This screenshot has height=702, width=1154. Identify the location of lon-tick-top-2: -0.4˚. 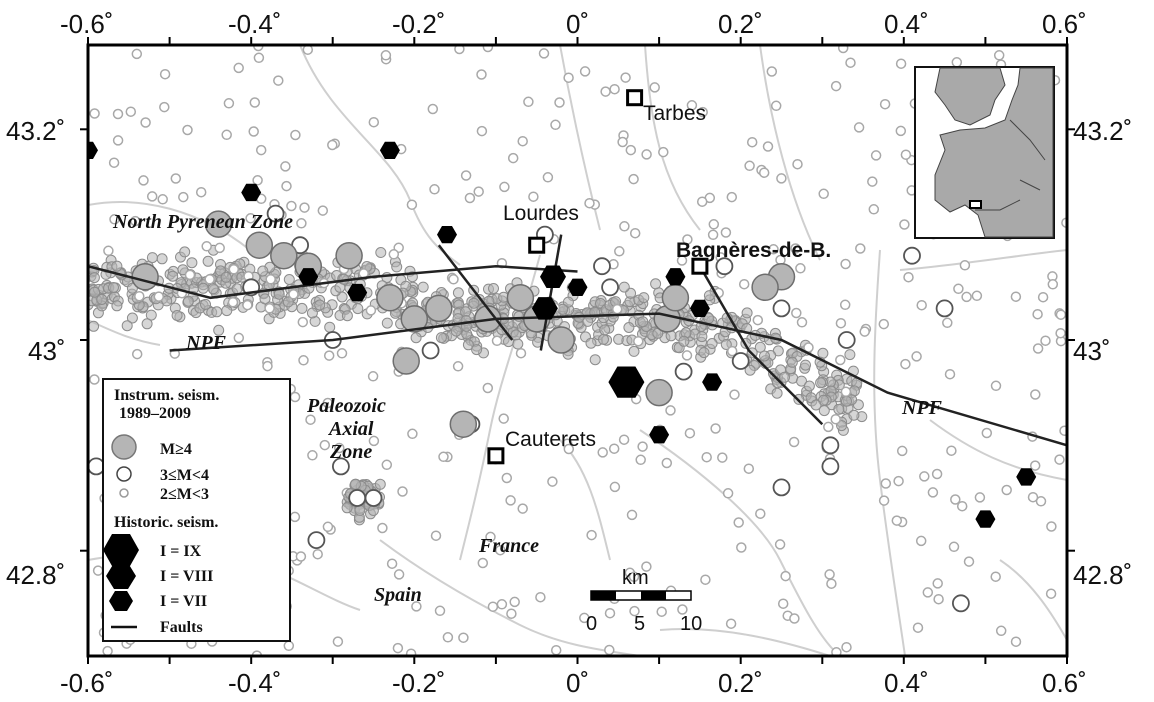
(254, 24).